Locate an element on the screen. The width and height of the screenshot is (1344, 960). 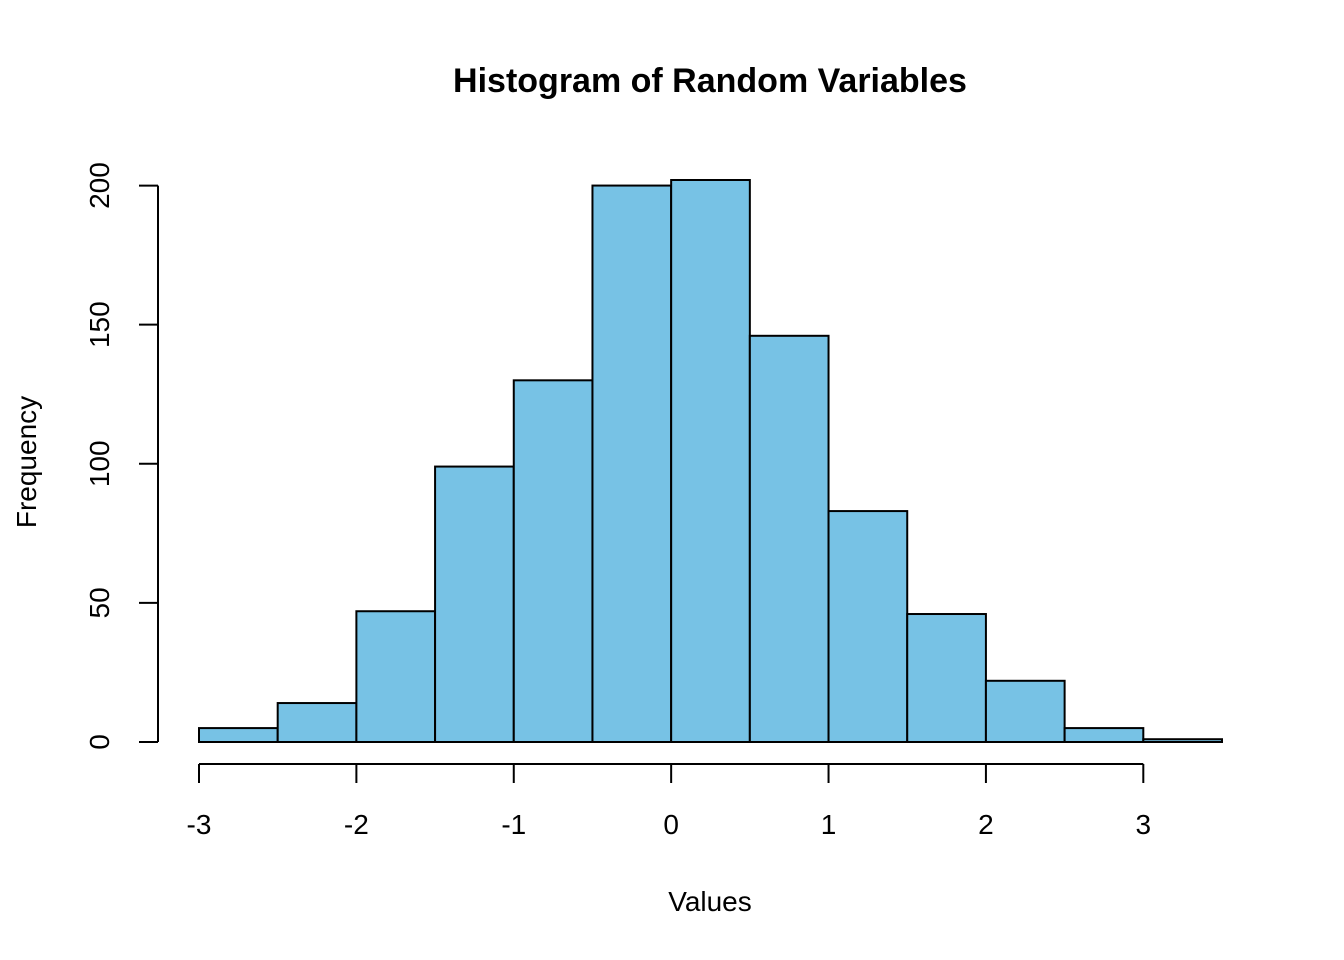
x-tick-label: -3 is located at coordinates (199, 824).